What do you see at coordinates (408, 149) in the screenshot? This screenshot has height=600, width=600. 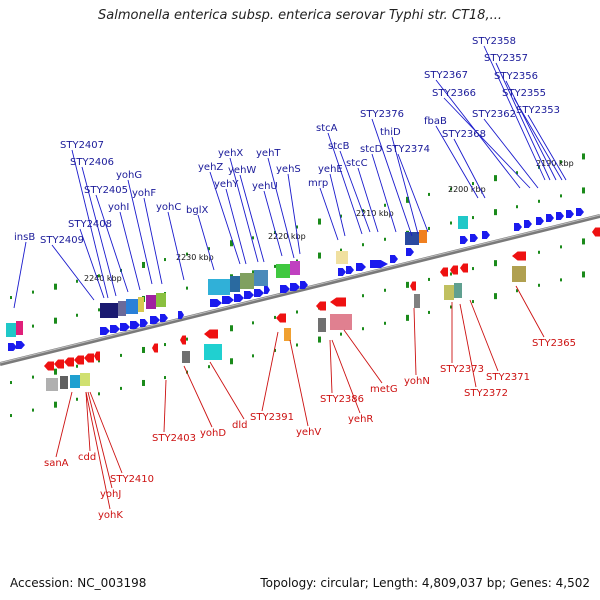 I see `forward-gene-label: STY2374` at bounding box center [408, 149].